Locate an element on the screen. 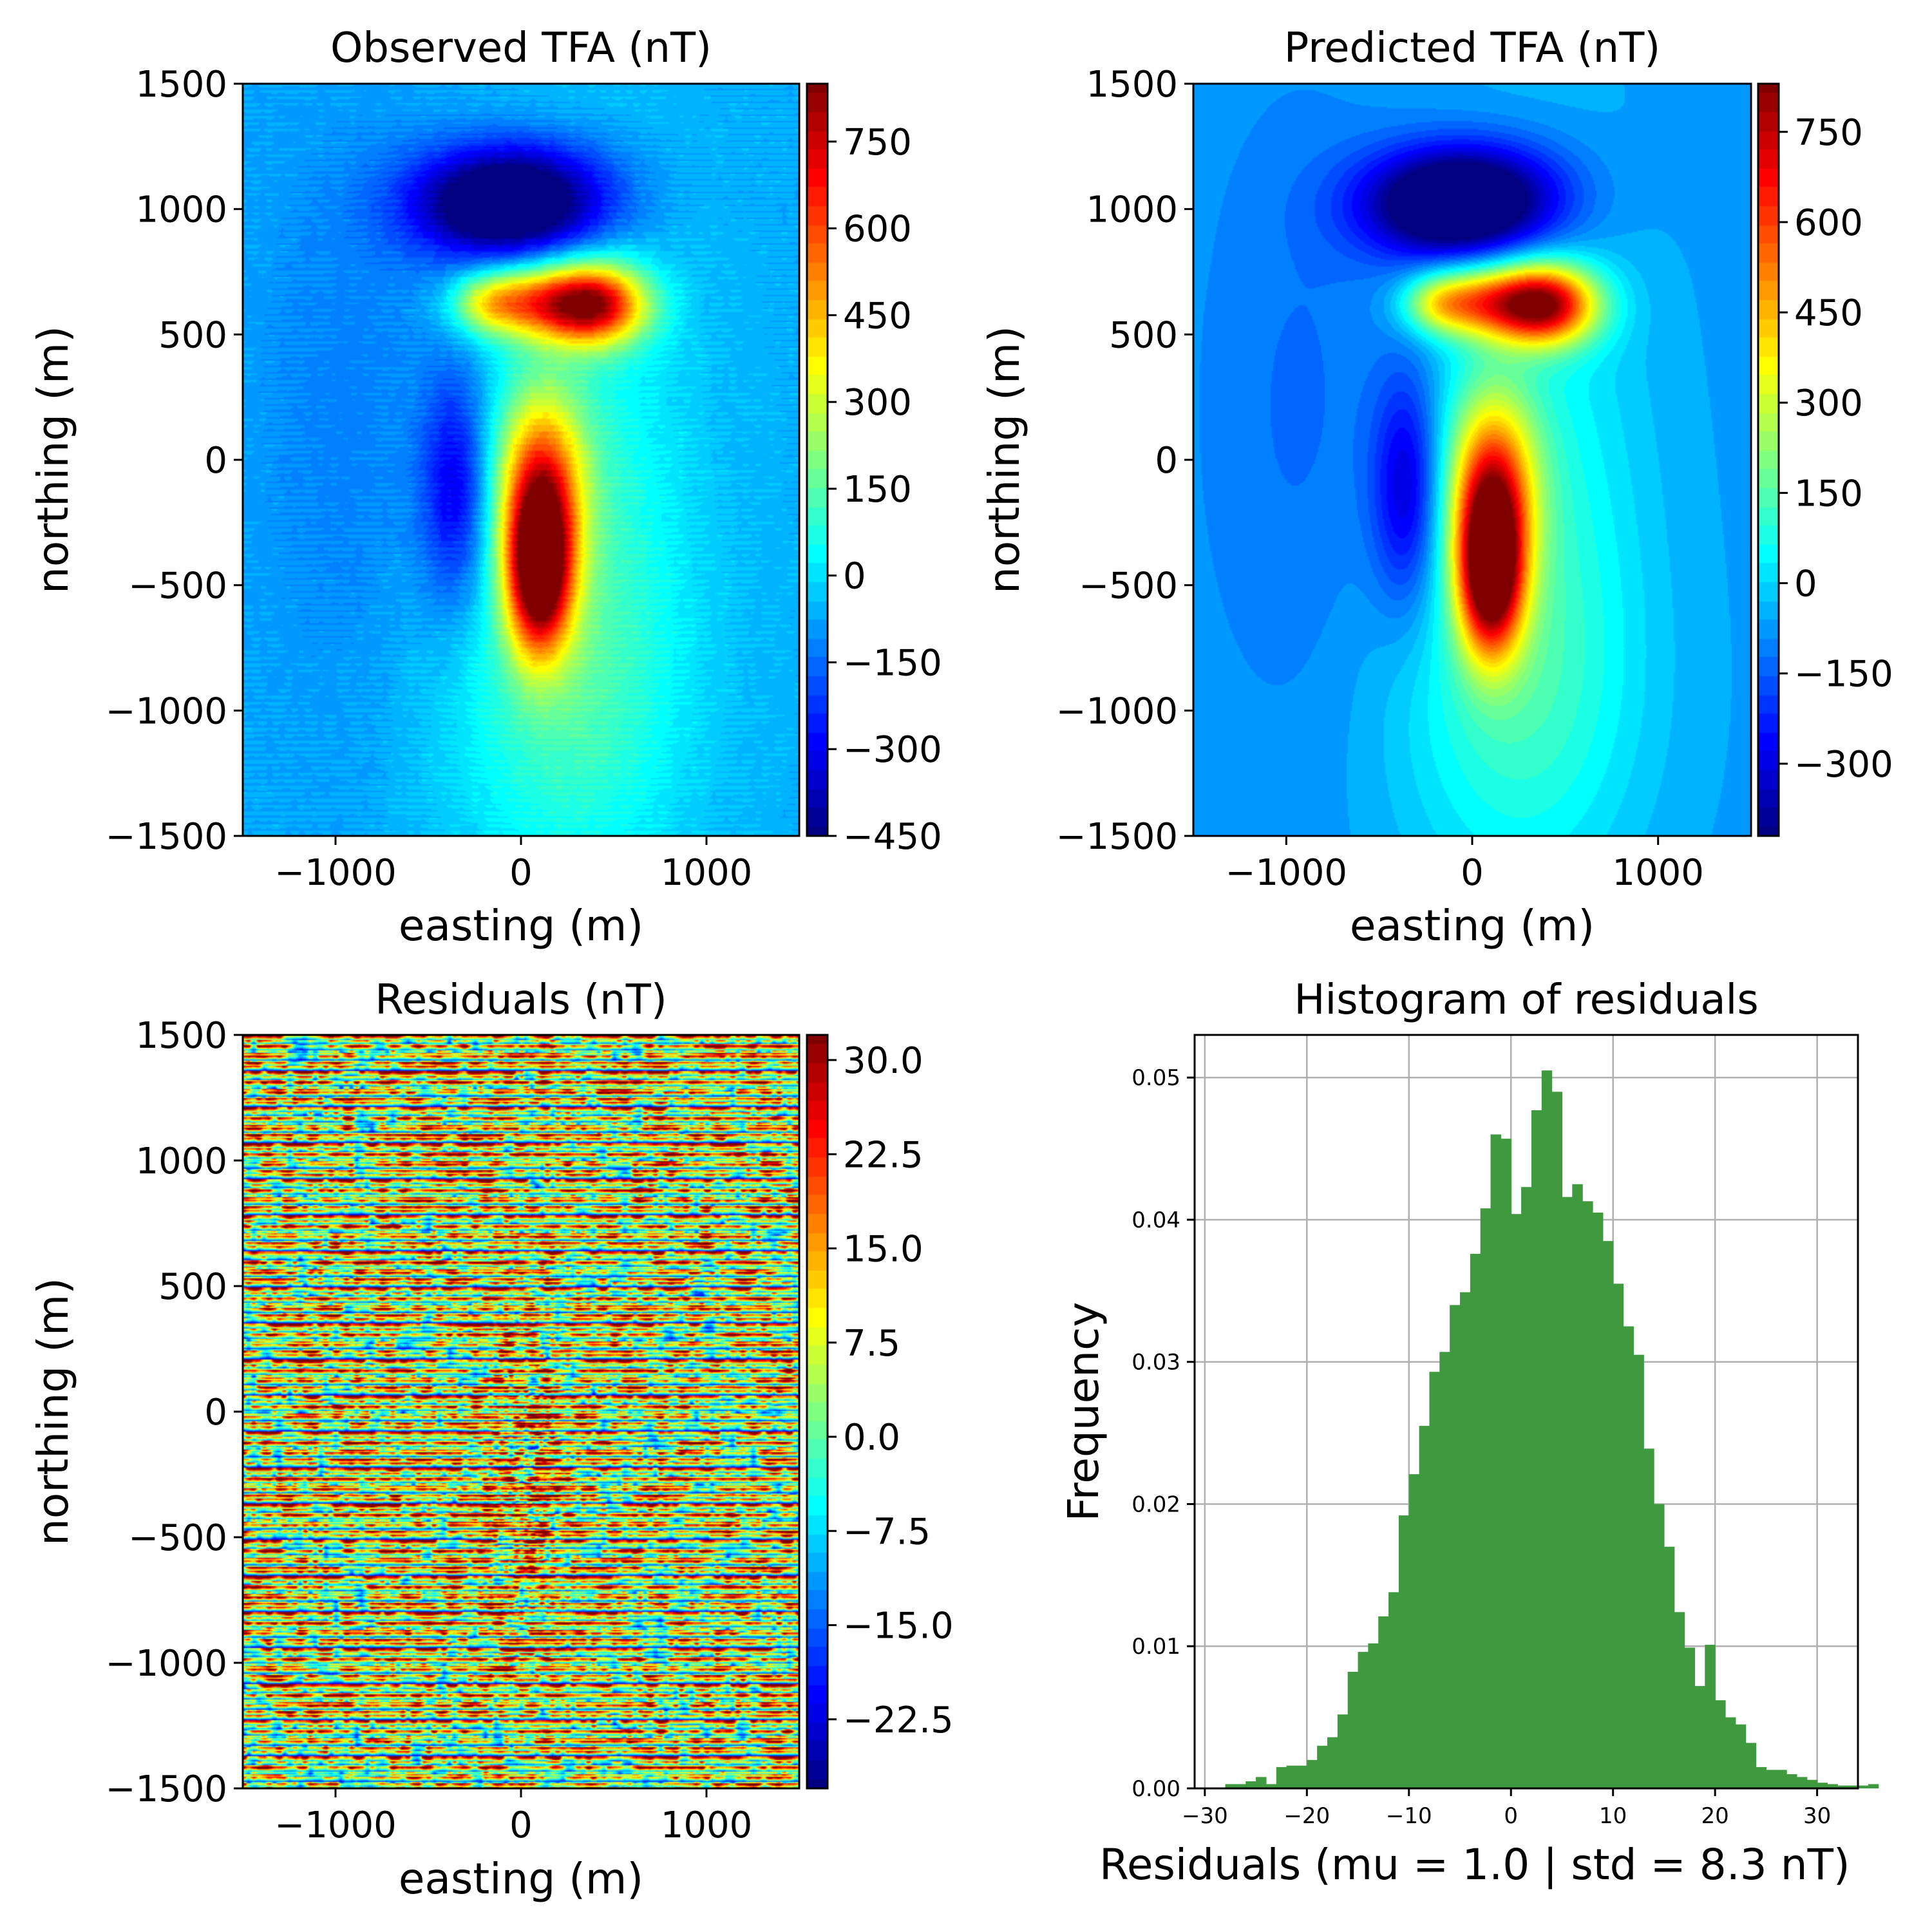 This screenshot has height=1932, width=1932. colorbar-tick-label: 750 is located at coordinates (878, 143).